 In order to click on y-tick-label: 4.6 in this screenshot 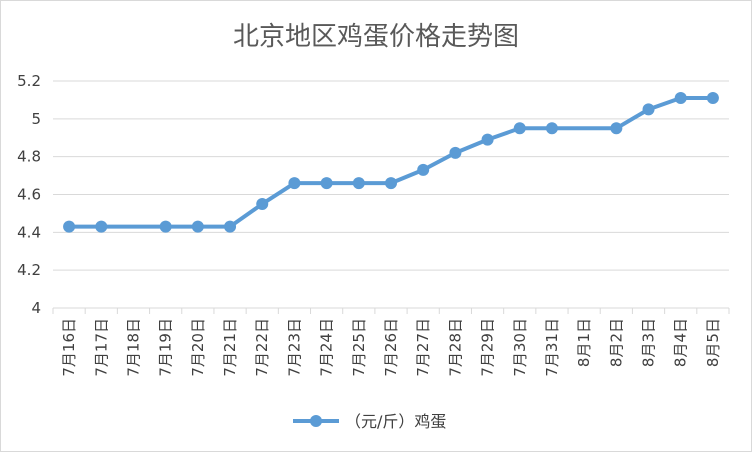, I will do `click(29, 195)`.